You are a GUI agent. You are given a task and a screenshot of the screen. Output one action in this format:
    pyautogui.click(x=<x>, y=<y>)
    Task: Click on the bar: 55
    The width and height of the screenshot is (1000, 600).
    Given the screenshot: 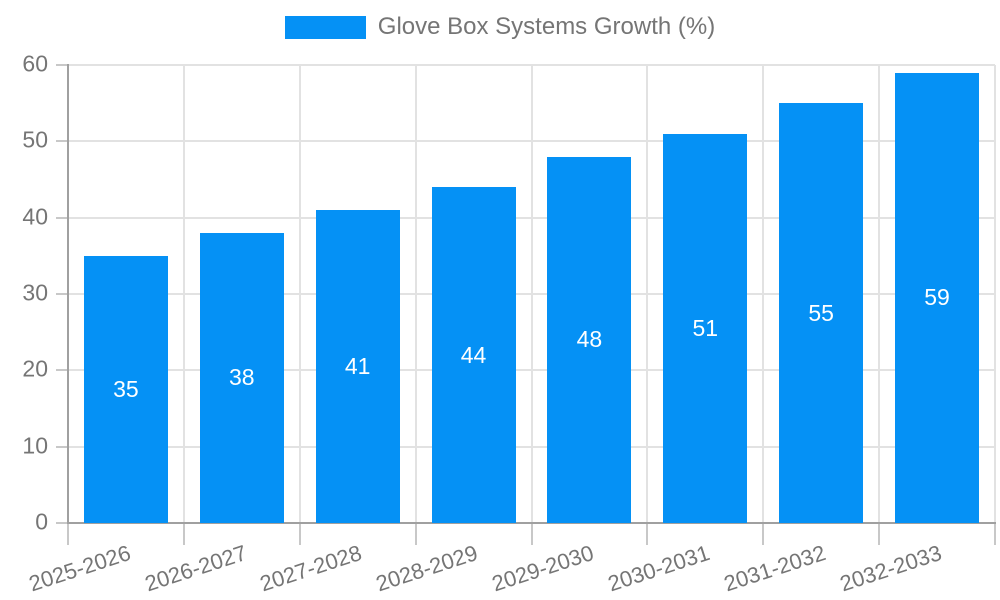 What is the action you would take?
    pyautogui.click(x=821, y=313)
    